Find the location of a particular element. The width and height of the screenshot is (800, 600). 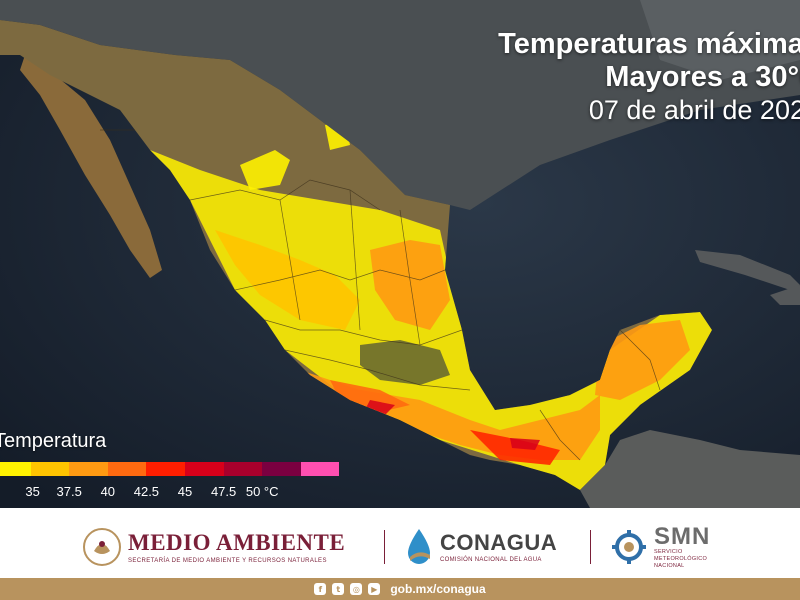

legend-label: 45 is located at coordinates (185, 491).